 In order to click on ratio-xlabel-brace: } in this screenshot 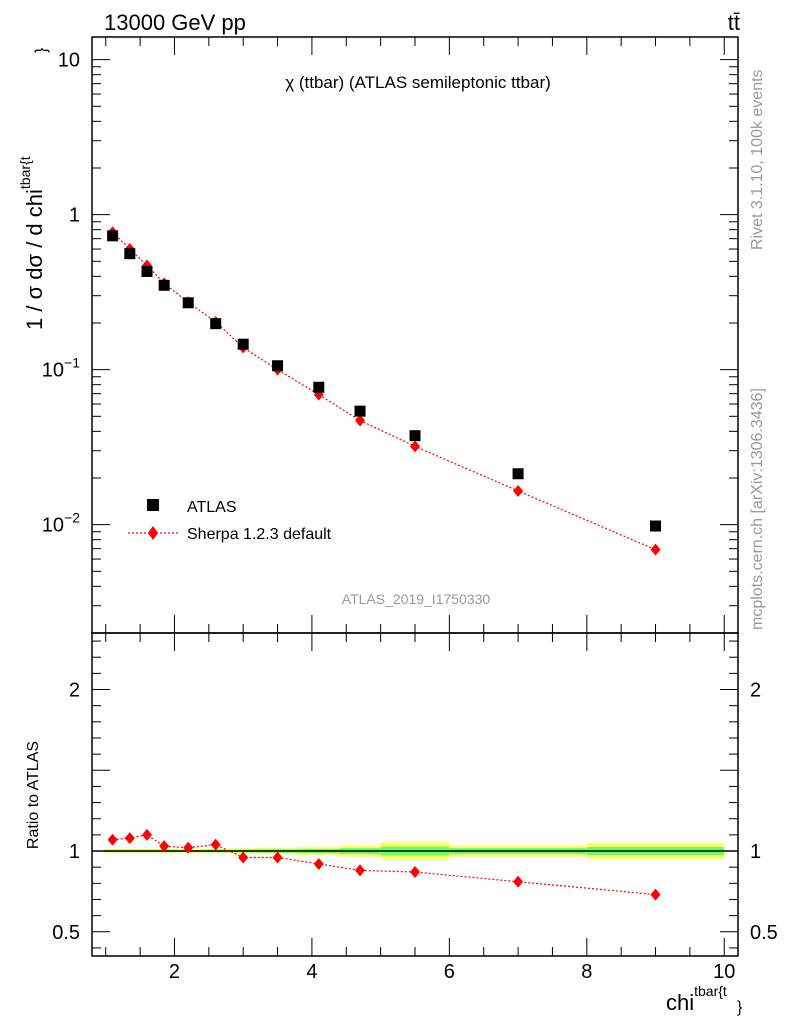, I will do `click(740, 1007)`.